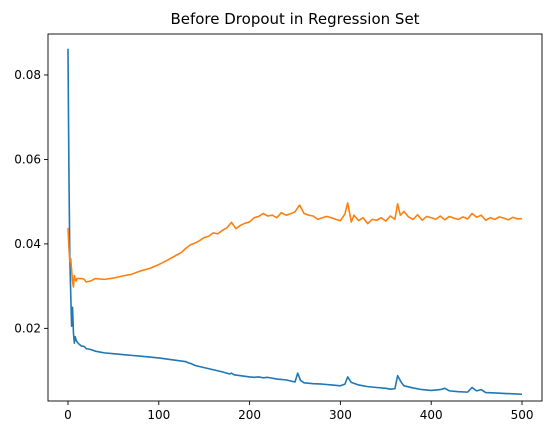 The image size is (556, 439). I want to click on y-axis: 0.02 0.04 0.06 0.08, so click(31, 201).